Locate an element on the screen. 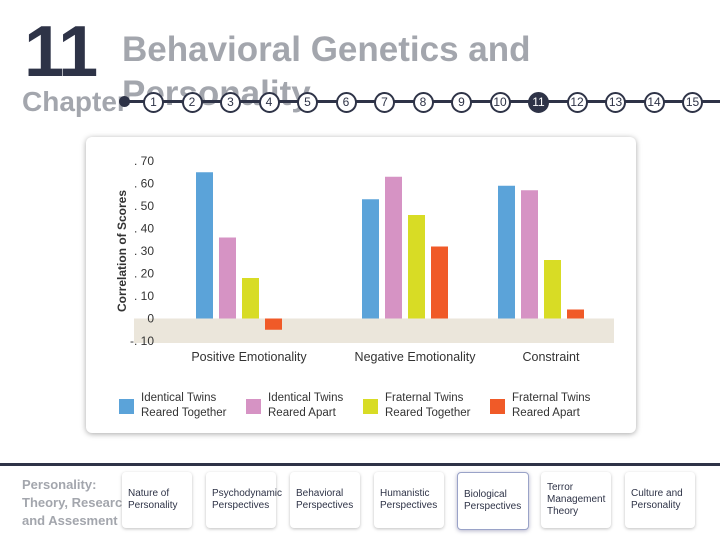  perspective-nav-label: Terror Management Theory is located at coordinates (576, 499).